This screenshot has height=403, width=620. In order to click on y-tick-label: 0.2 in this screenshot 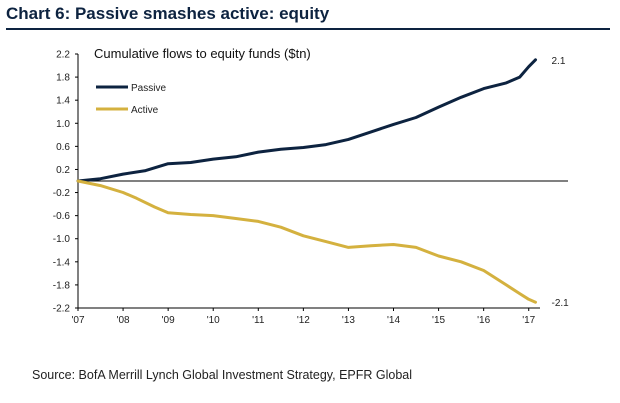, I will do `click(63, 170)`.